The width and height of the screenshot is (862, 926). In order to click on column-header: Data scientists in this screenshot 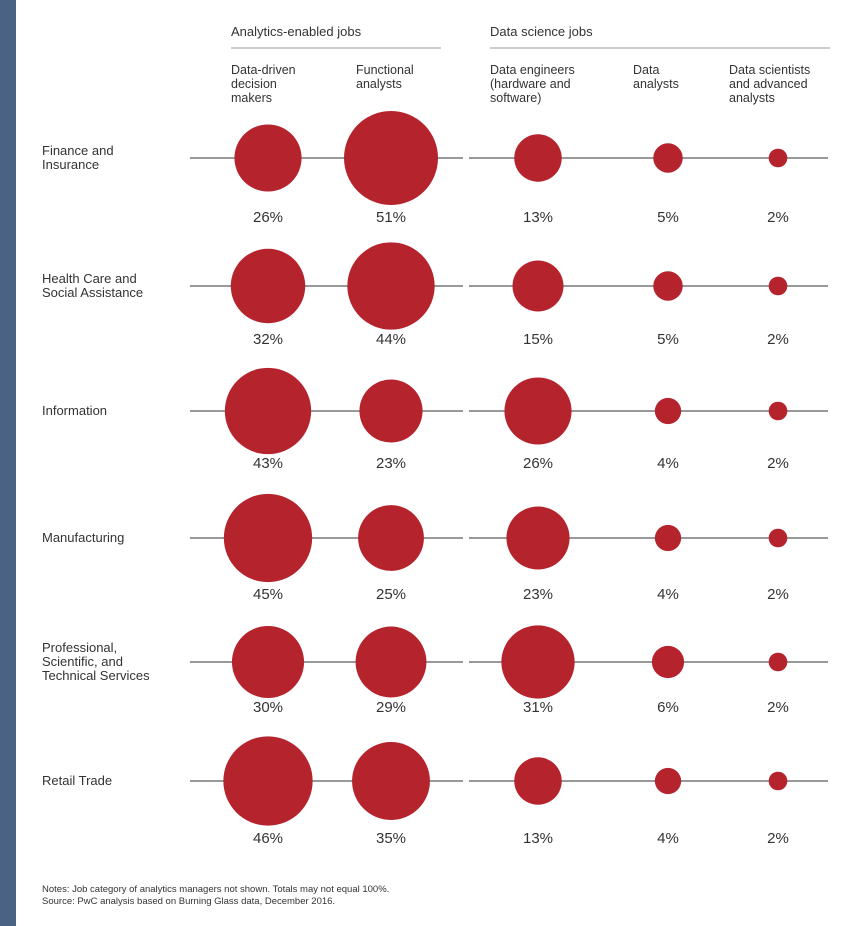, I will do `click(769, 70)`.